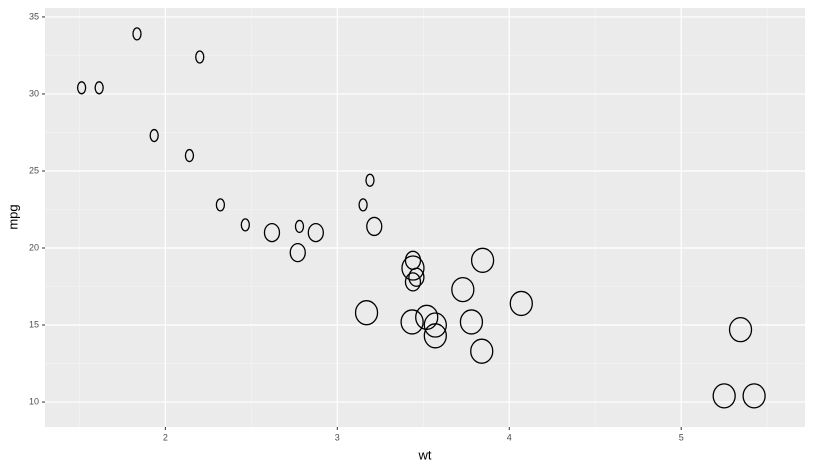 Image resolution: width=813 pixels, height=470 pixels. I want to click on x-axis-label: wt, so click(425, 454).